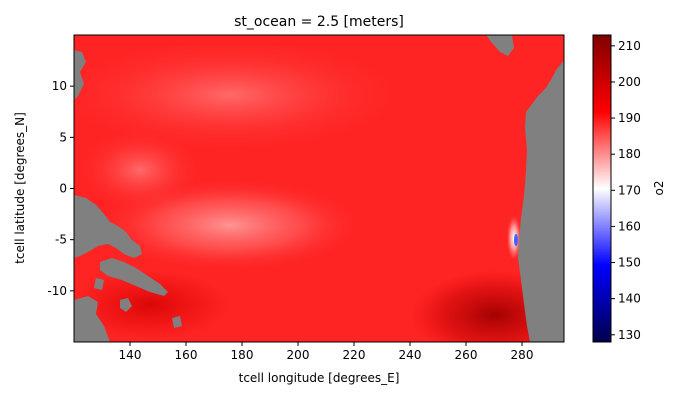  I want to click on chart-title: st_ocean = 2.5 [meters], so click(319, 22).